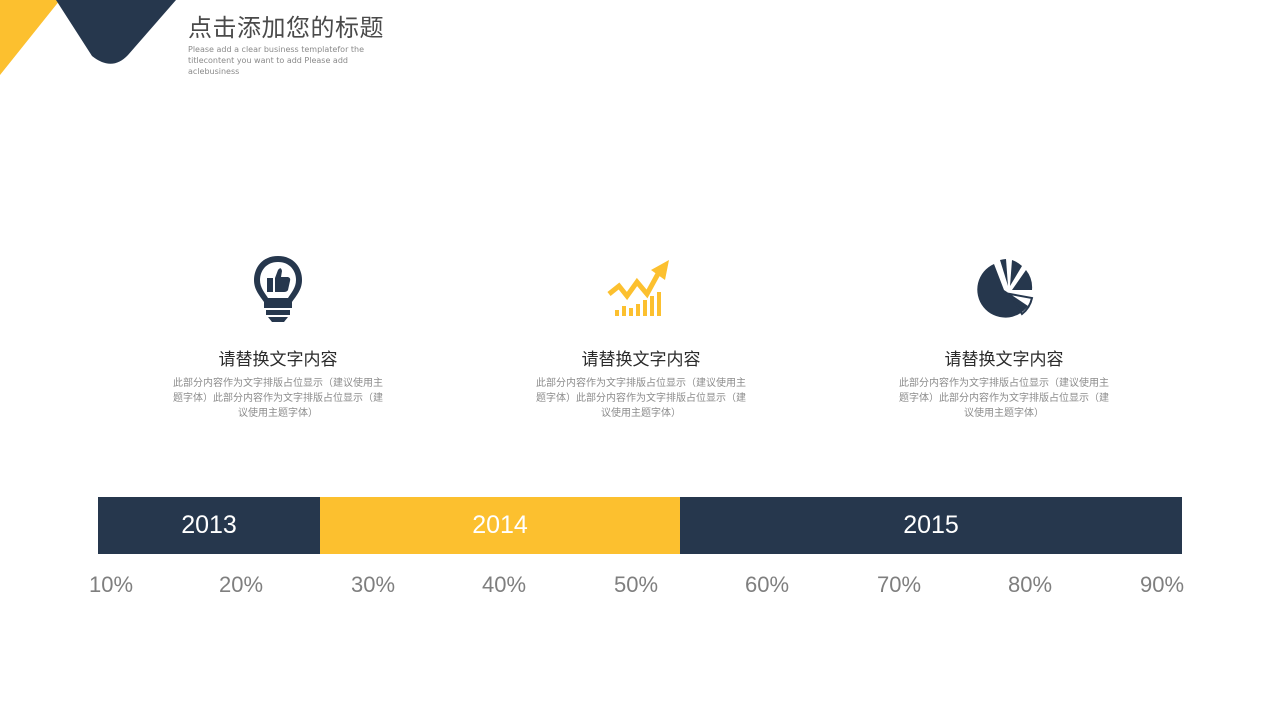 The height and width of the screenshot is (720, 1280). What do you see at coordinates (504, 584) in the screenshot?
I see `percent-label: 40%` at bounding box center [504, 584].